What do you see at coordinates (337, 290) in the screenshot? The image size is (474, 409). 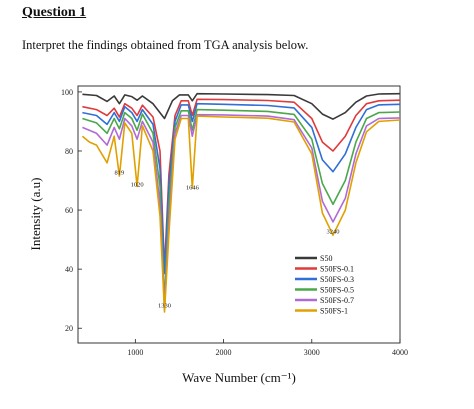 I see `legend-label: S50FS-0.5` at bounding box center [337, 290].